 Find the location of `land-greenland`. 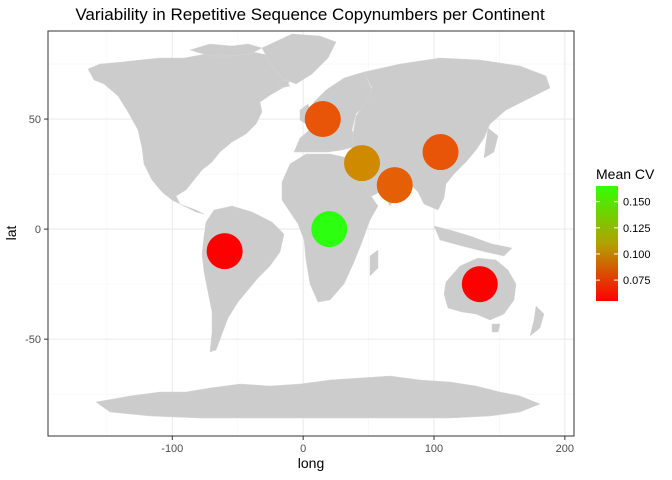

land-greenland is located at coordinates (299, 59).